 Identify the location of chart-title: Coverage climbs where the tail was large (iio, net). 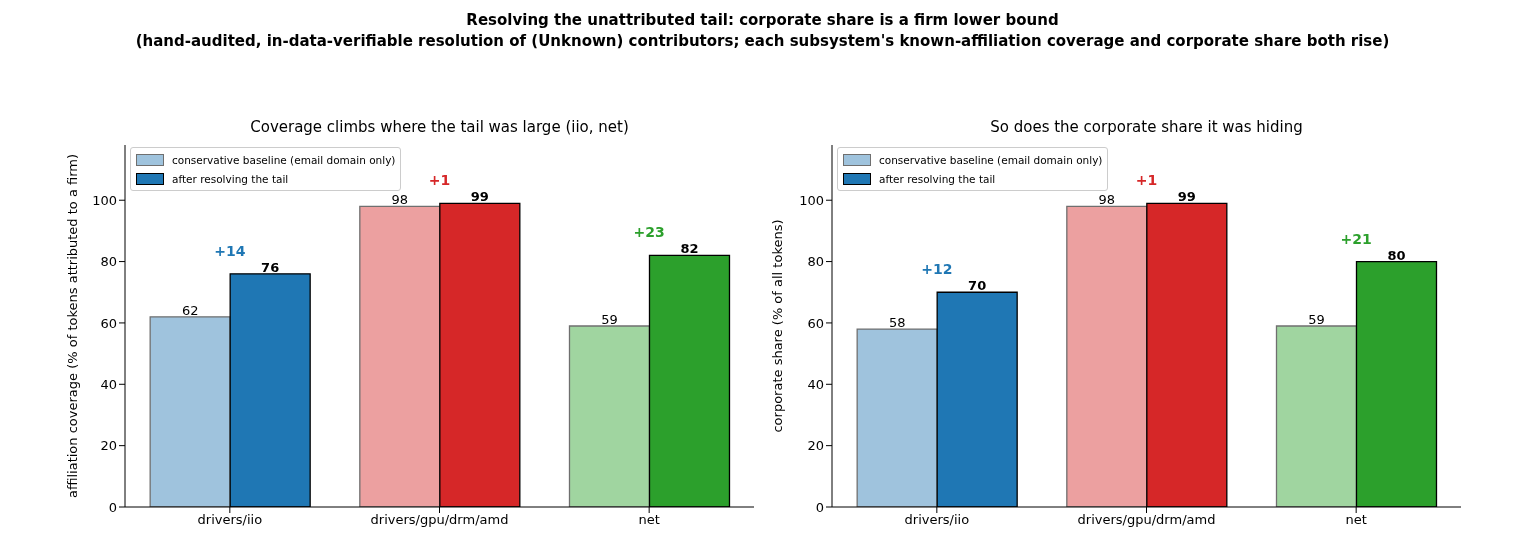
(439, 127).